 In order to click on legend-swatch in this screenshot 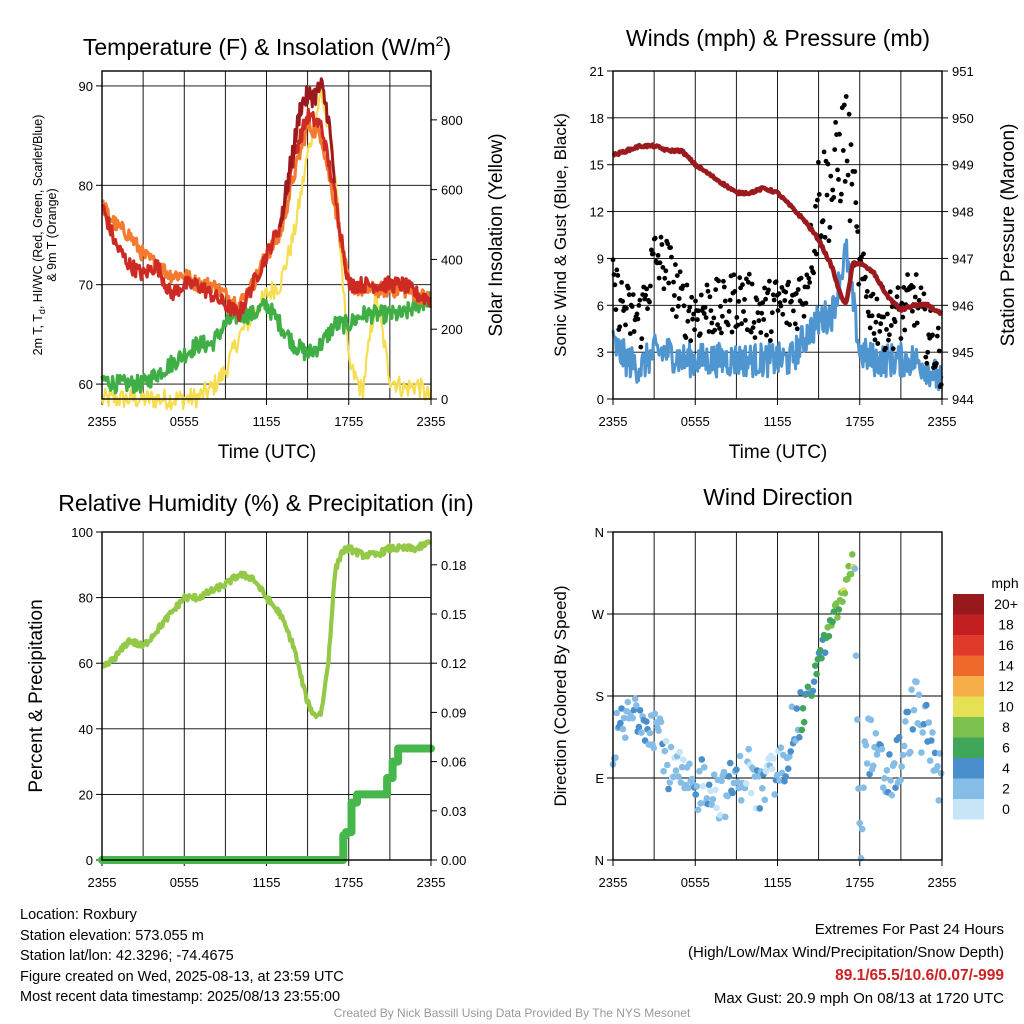, I will do `click(968, 727)`.